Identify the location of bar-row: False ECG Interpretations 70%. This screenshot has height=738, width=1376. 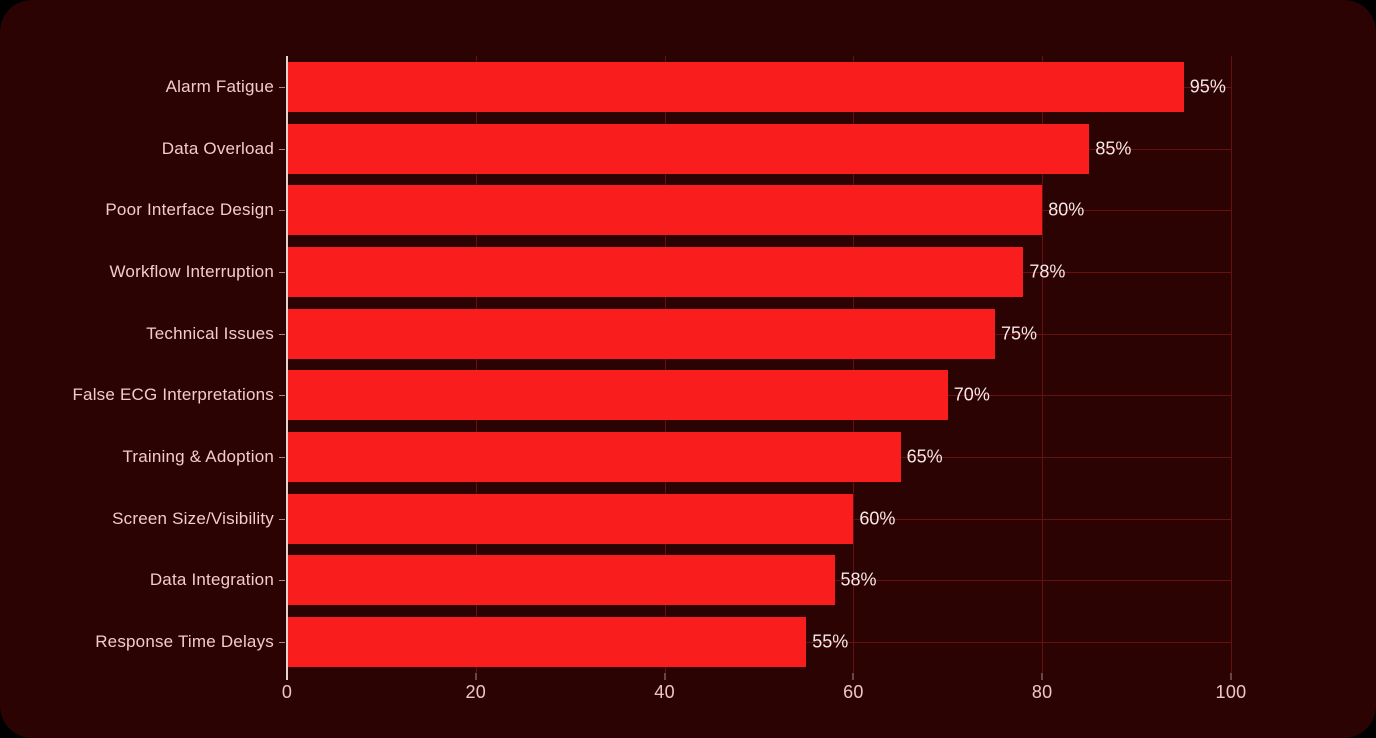
(651, 396).